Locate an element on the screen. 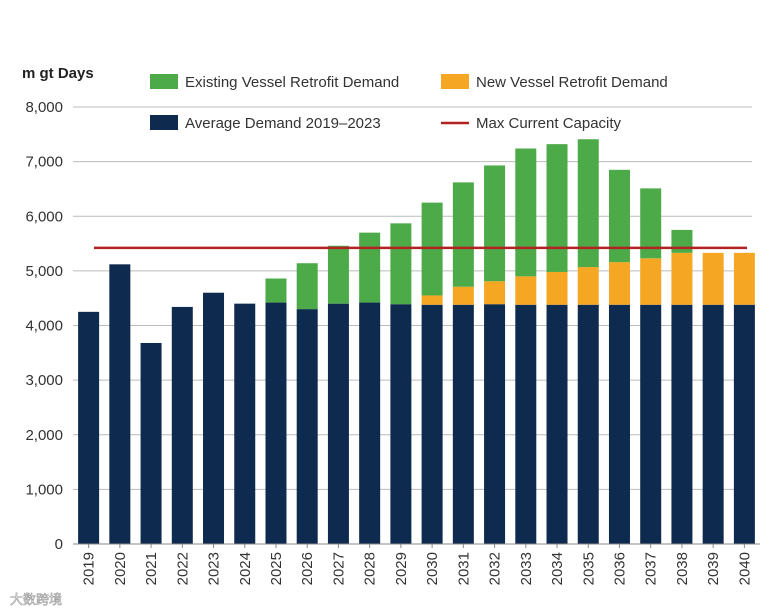 The height and width of the screenshot is (612, 782). legend-label: Max Current Capacity is located at coordinates (549, 123).